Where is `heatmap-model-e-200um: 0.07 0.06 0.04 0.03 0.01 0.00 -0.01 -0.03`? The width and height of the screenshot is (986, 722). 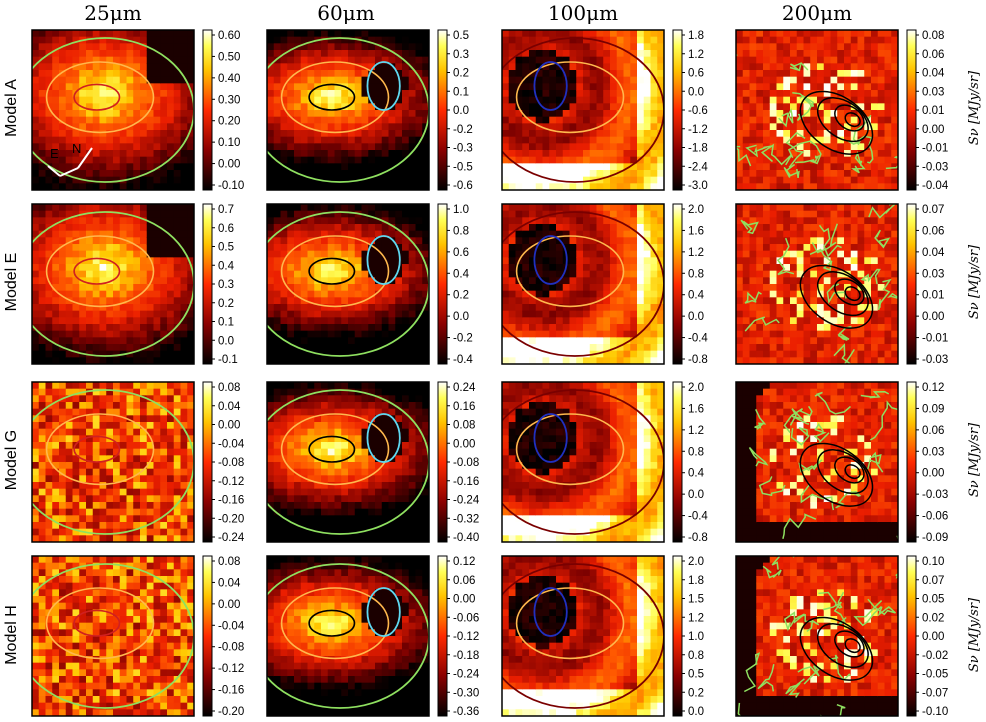 heatmap-model-e-200um: 0.07 0.06 0.04 0.03 0.01 0.00 -0.01 -0.03 is located at coordinates (841, 284).